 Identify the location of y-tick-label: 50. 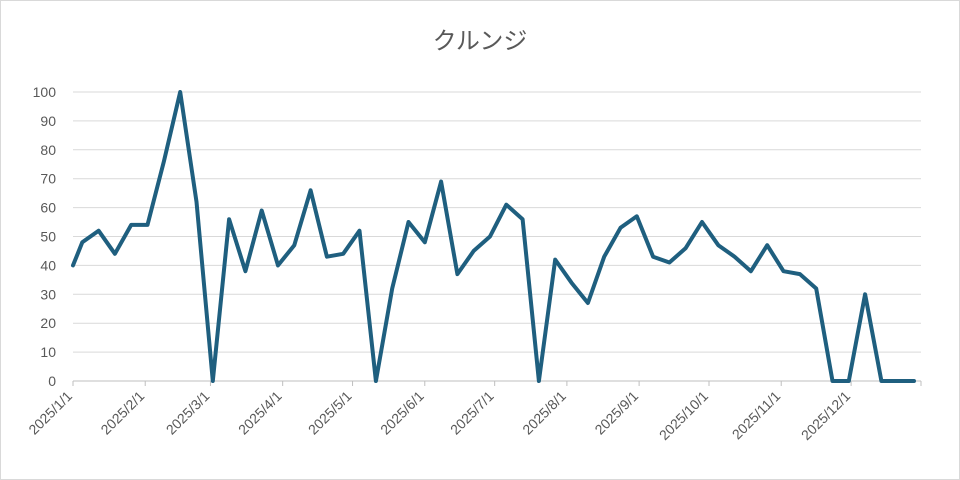
(48, 237).